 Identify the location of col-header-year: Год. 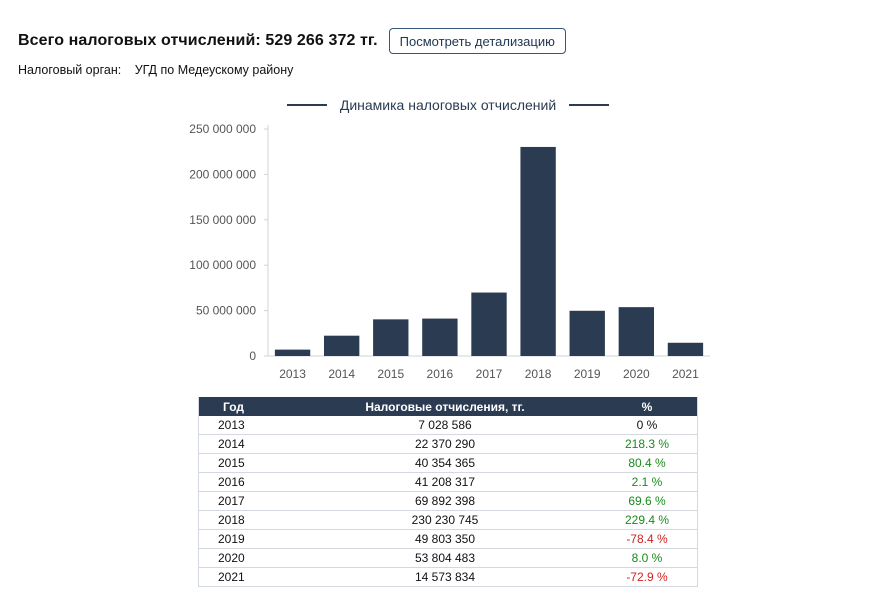
(245, 406).